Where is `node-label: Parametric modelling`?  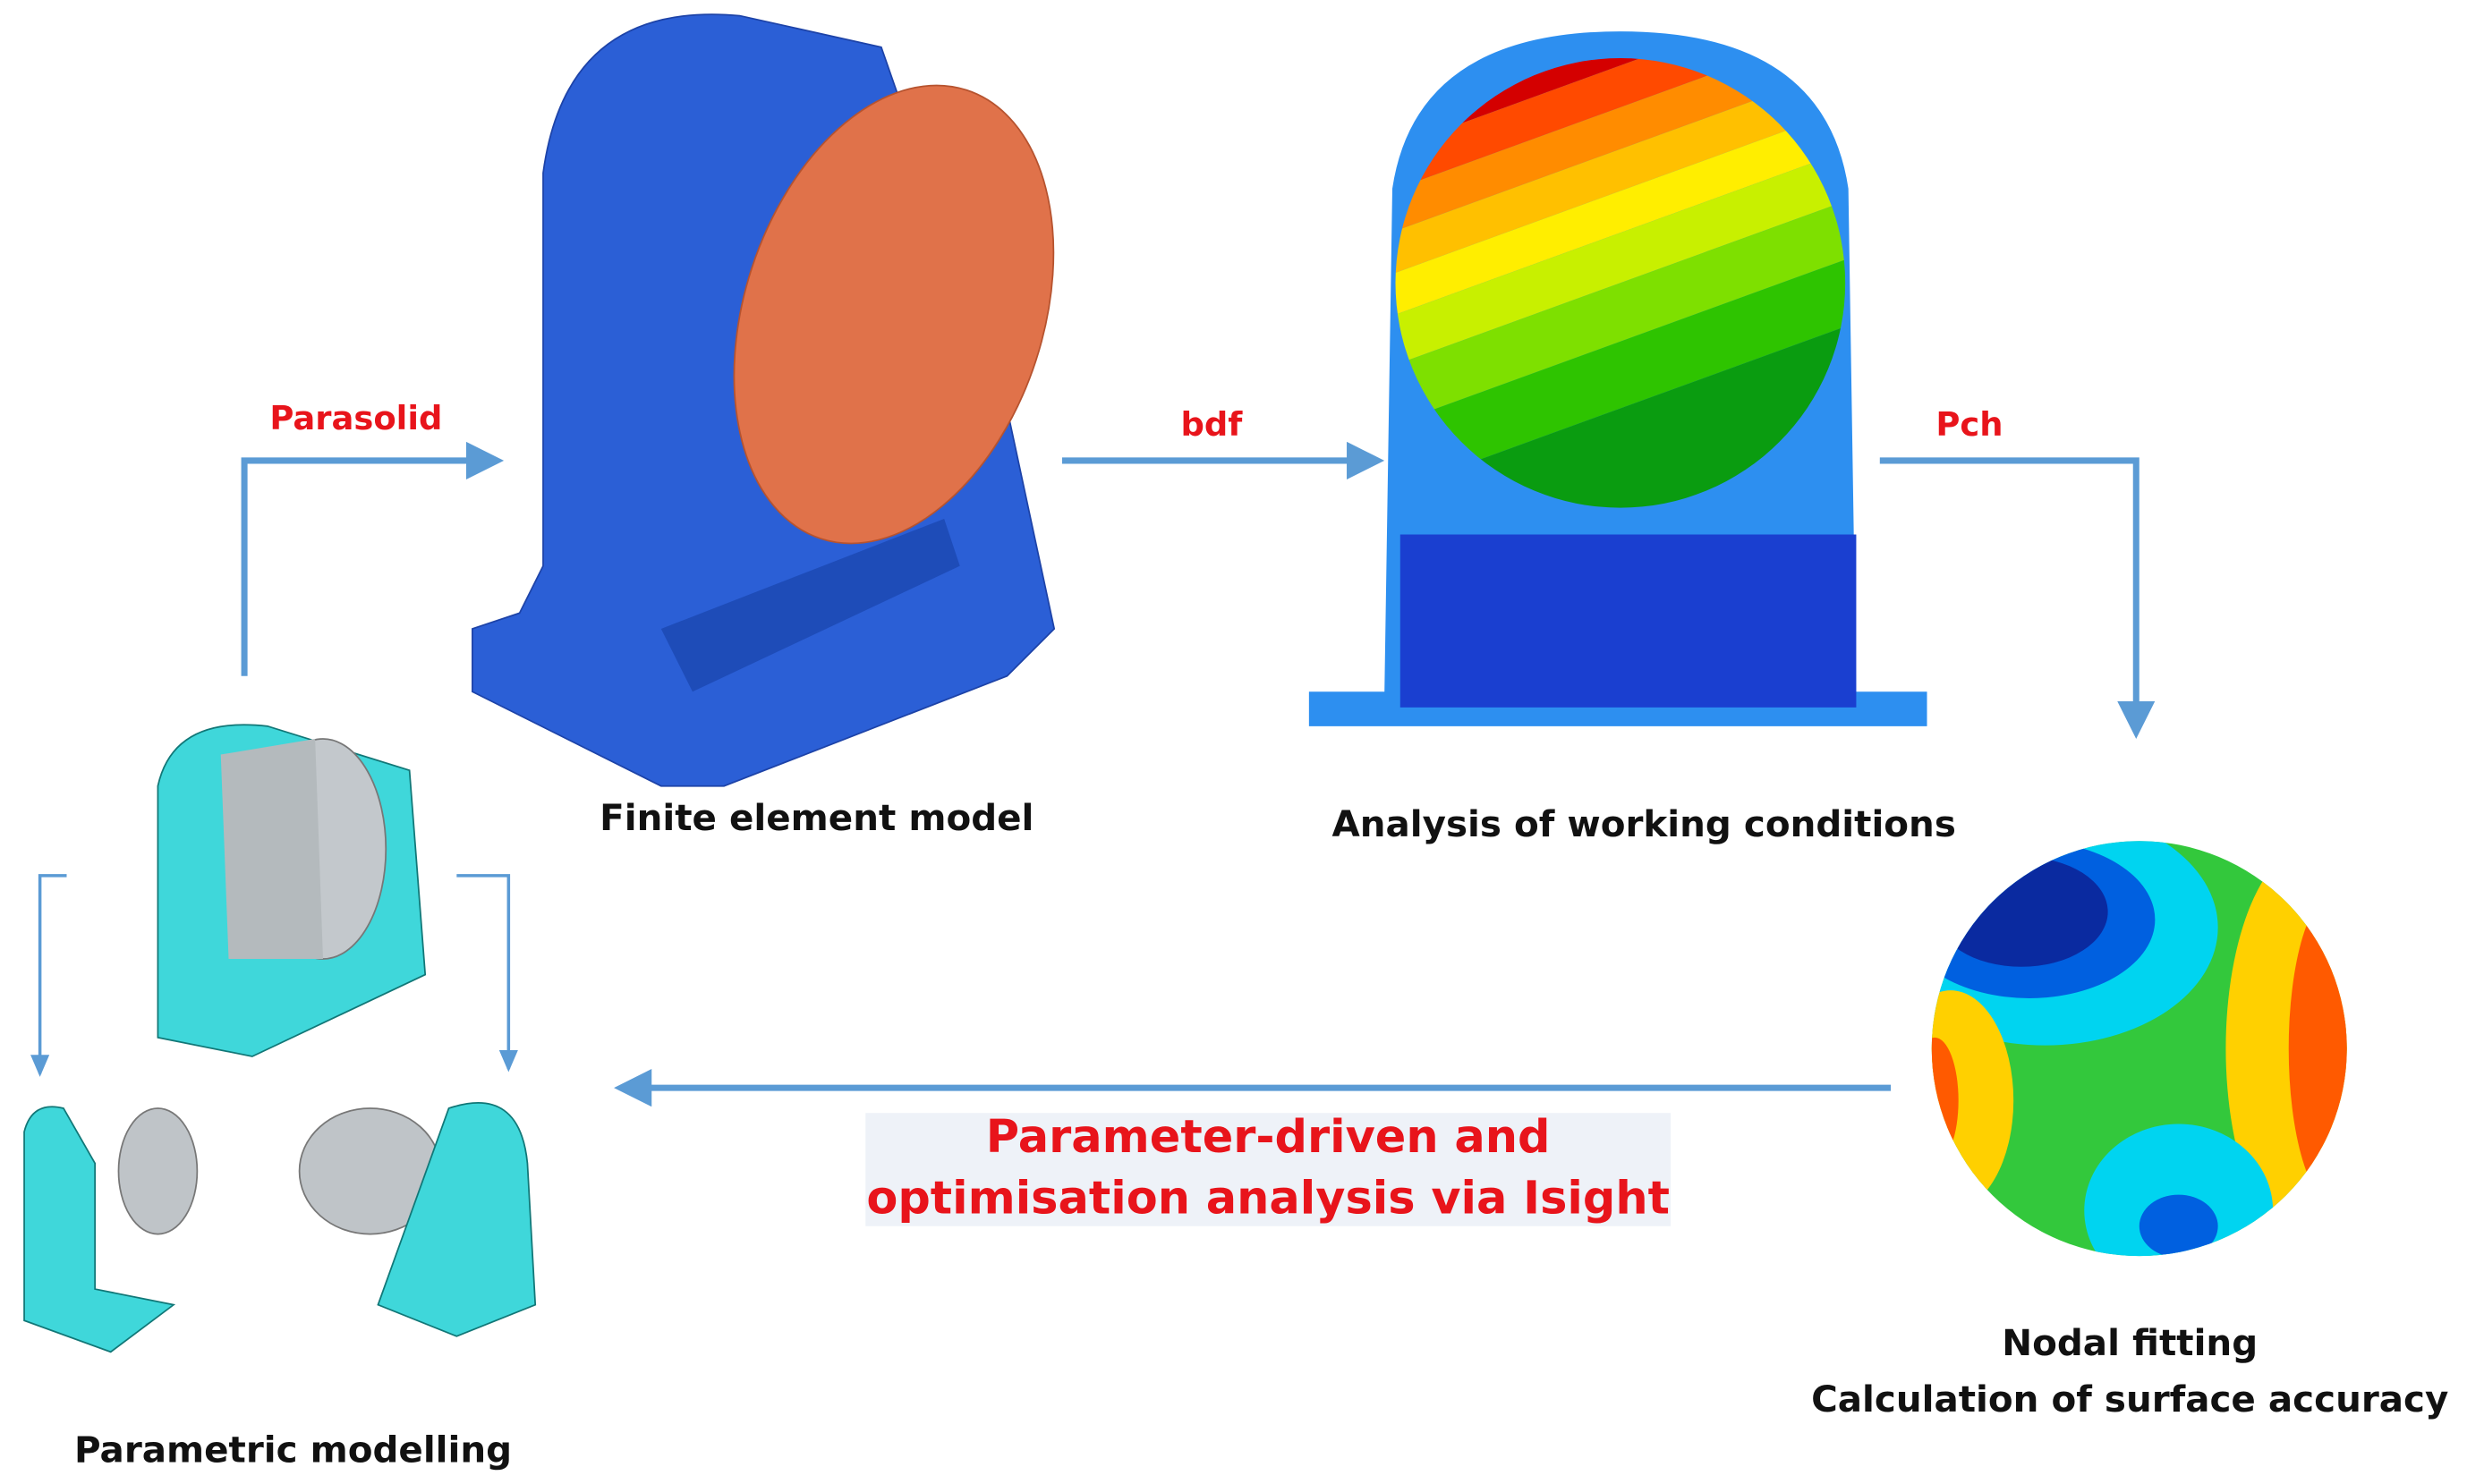 node-label: Parametric modelling is located at coordinates (293, 1449).